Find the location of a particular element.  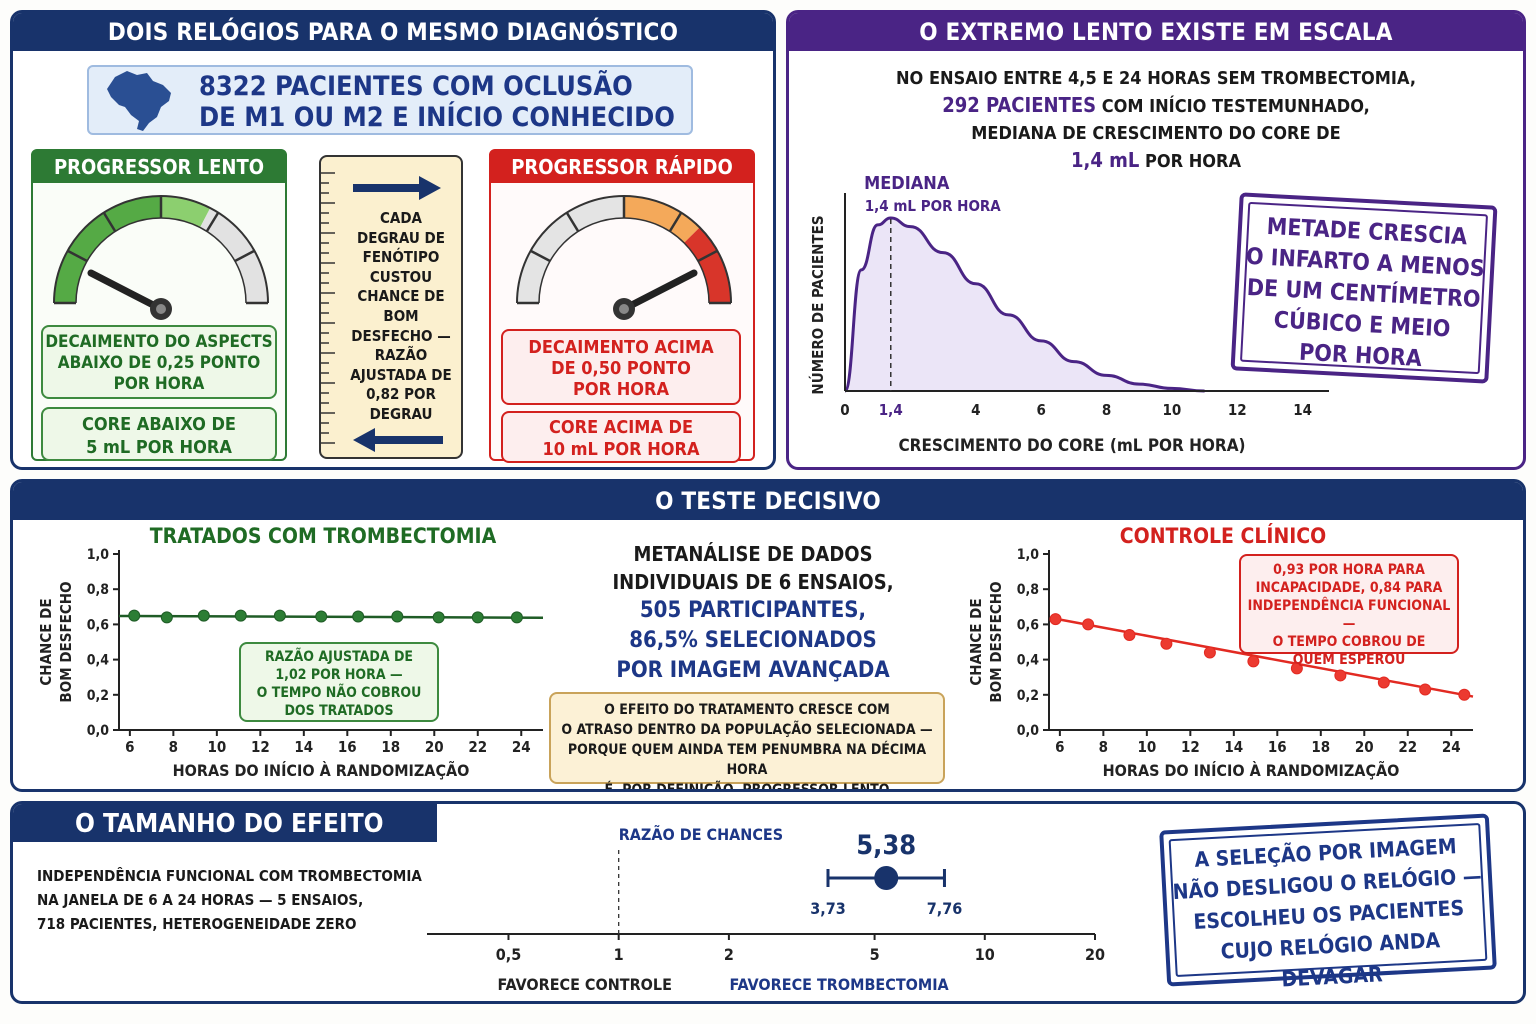

control-note-line: O TEMPO COBROU DE is located at coordinates (1349, 642).